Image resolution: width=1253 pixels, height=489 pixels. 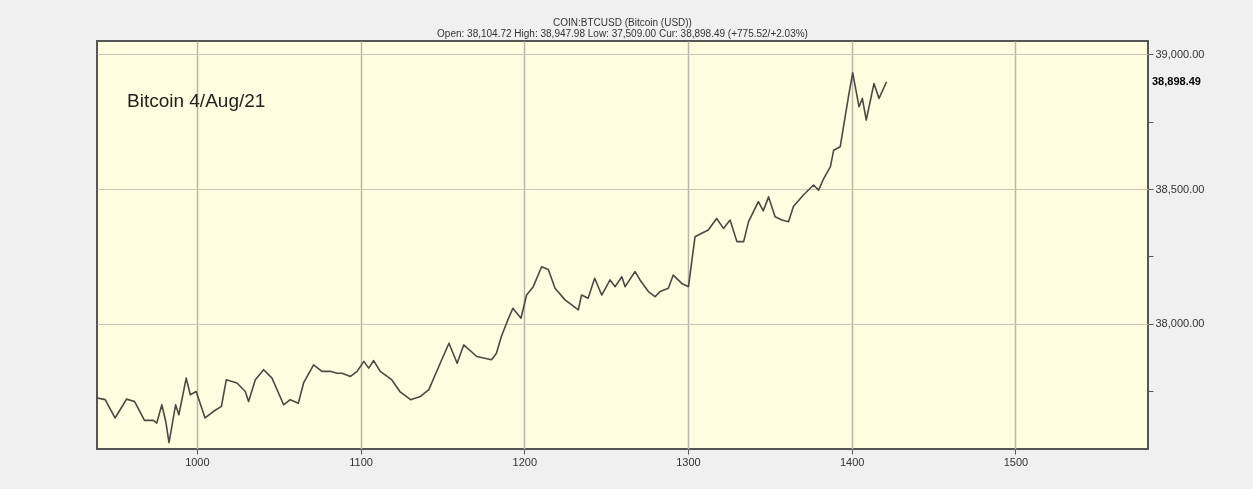 What do you see at coordinates (1180, 188) in the screenshot?
I see `y-tick-label: 38,500.00` at bounding box center [1180, 188].